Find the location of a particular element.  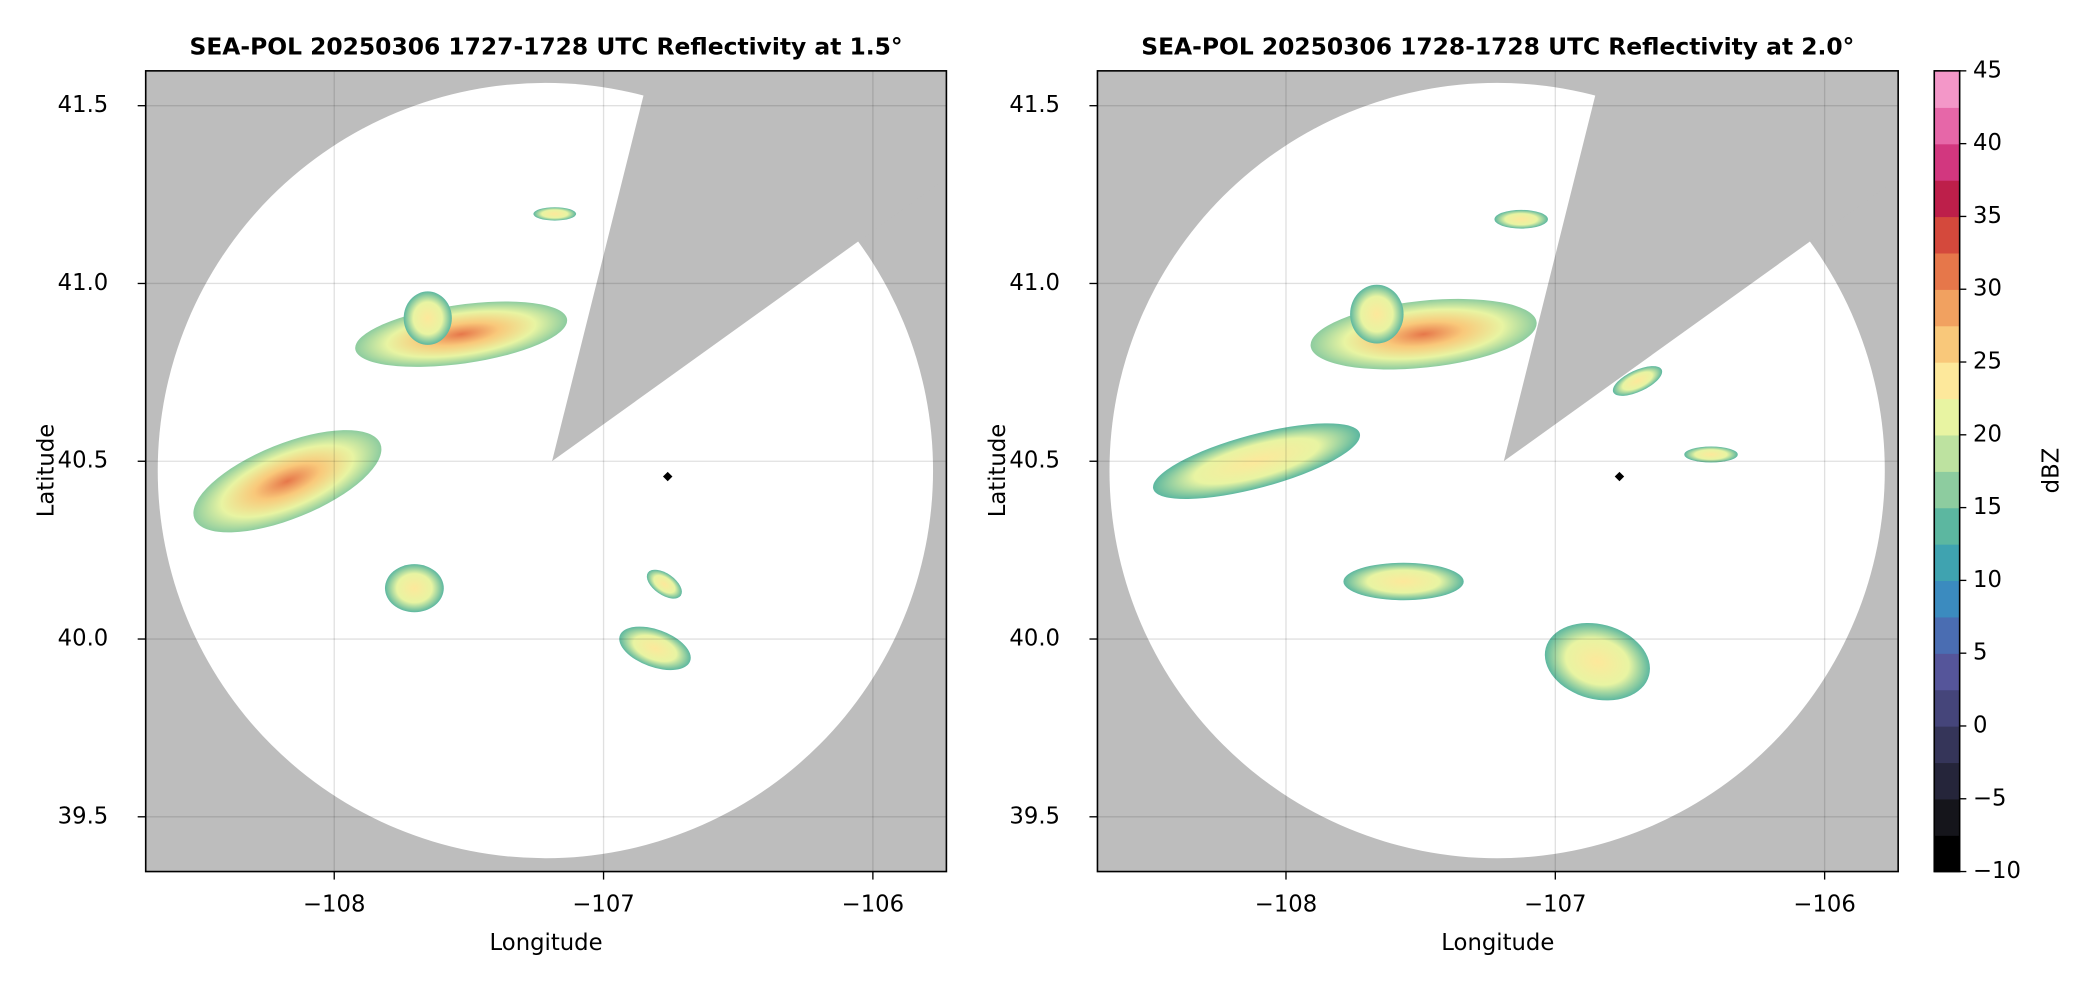

colorbar-tick-label: 15 is located at coordinates (1987, 507).